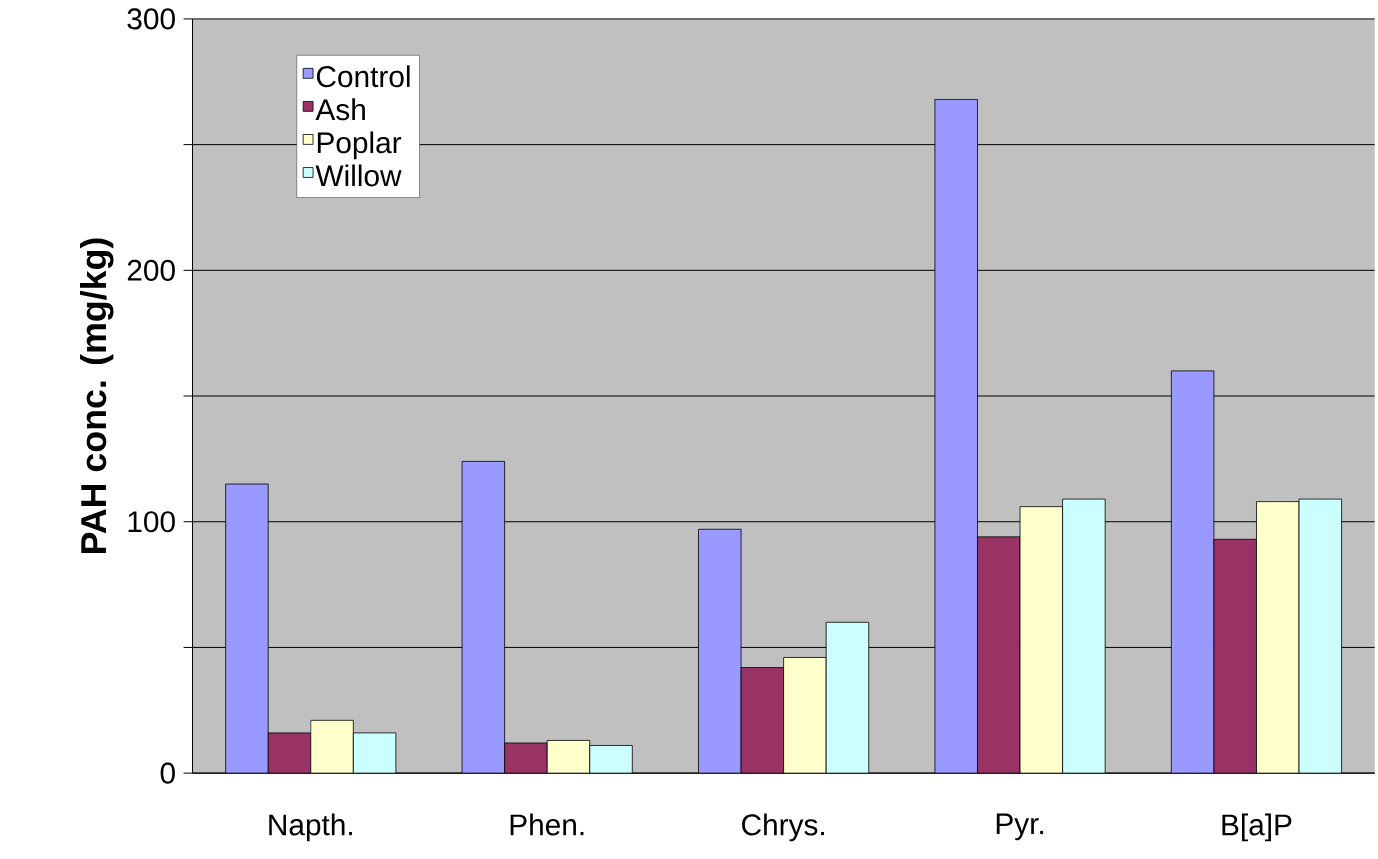 The image size is (1378, 859). What do you see at coordinates (151, 522) in the screenshot?
I see `y-tick-label: 100` at bounding box center [151, 522].